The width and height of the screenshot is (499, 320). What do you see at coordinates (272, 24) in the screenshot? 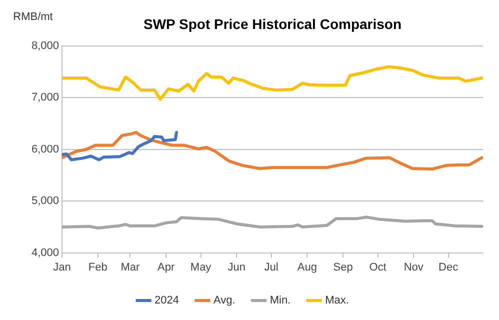
I see `chart-title: SWP Spot Price Historical Comparison` at bounding box center [272, 24].